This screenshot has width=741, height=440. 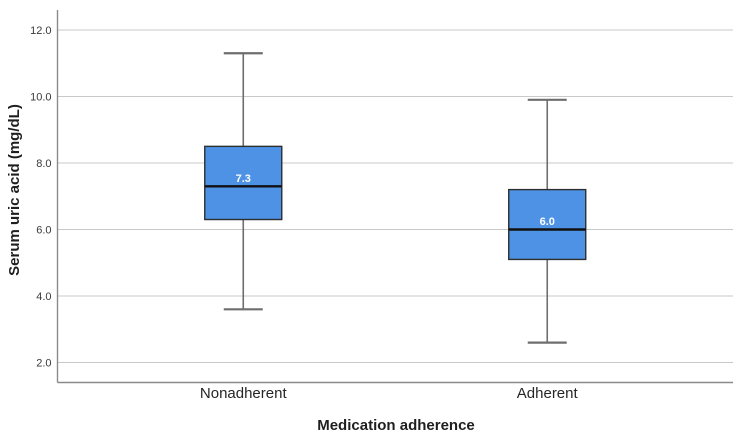 What do you see at coordinates (40, 97) in the screenshot?
I see `y-tick-label-10.0: 10.0` at bounding box center [40, 97].